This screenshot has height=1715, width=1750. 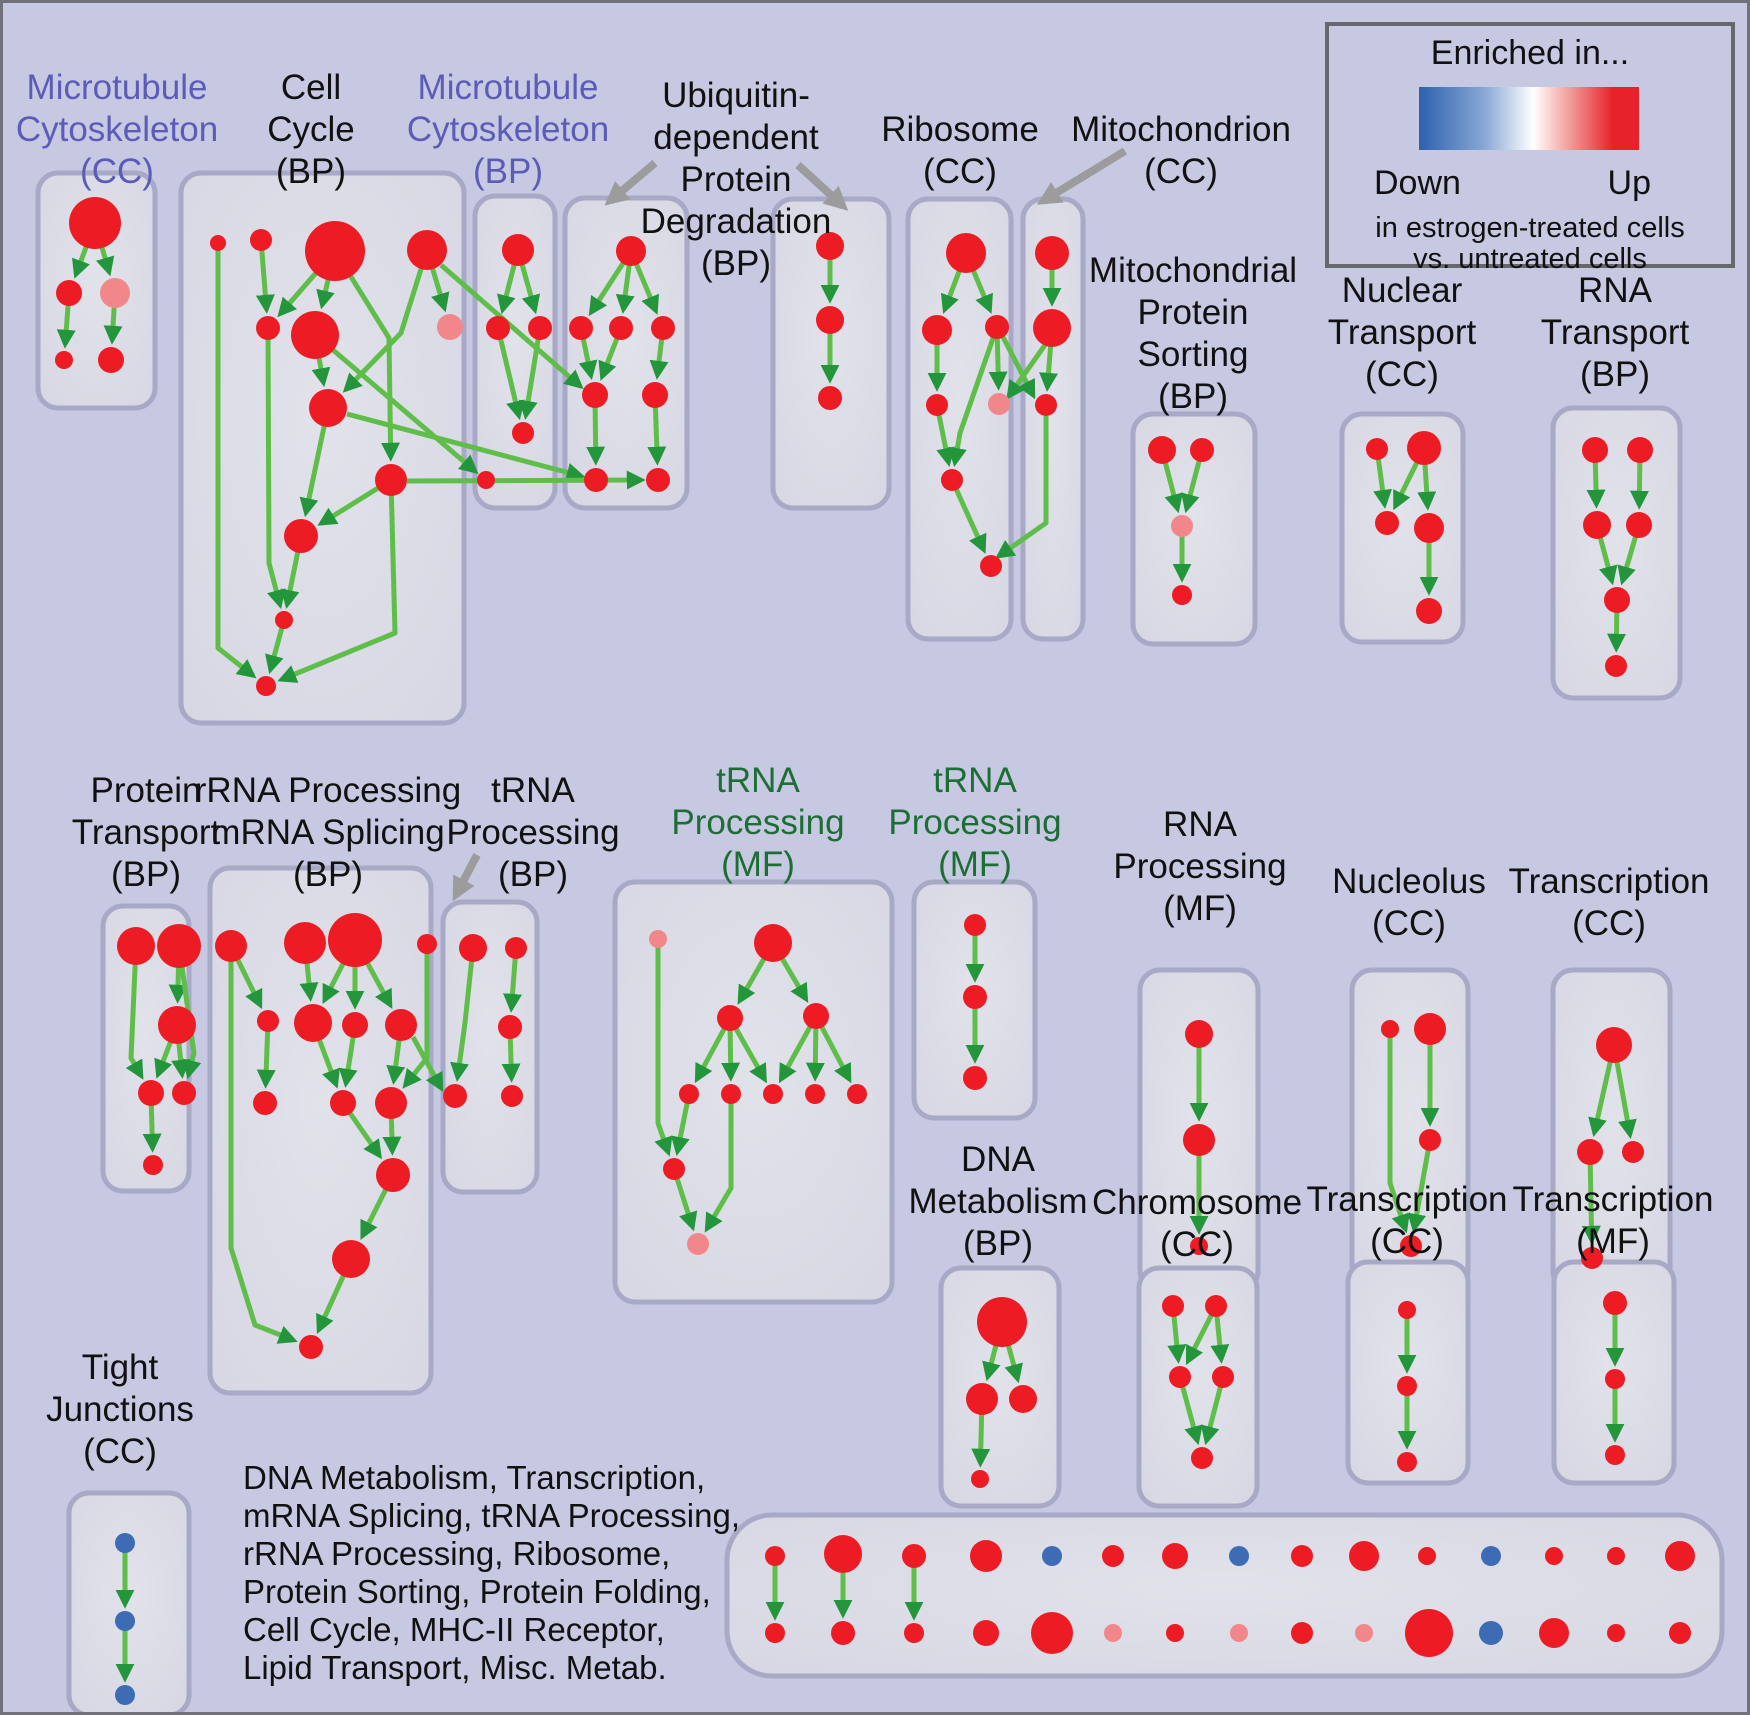 I want to click on cluster-box-misc-clusters, so click(x=1224, y=1595).